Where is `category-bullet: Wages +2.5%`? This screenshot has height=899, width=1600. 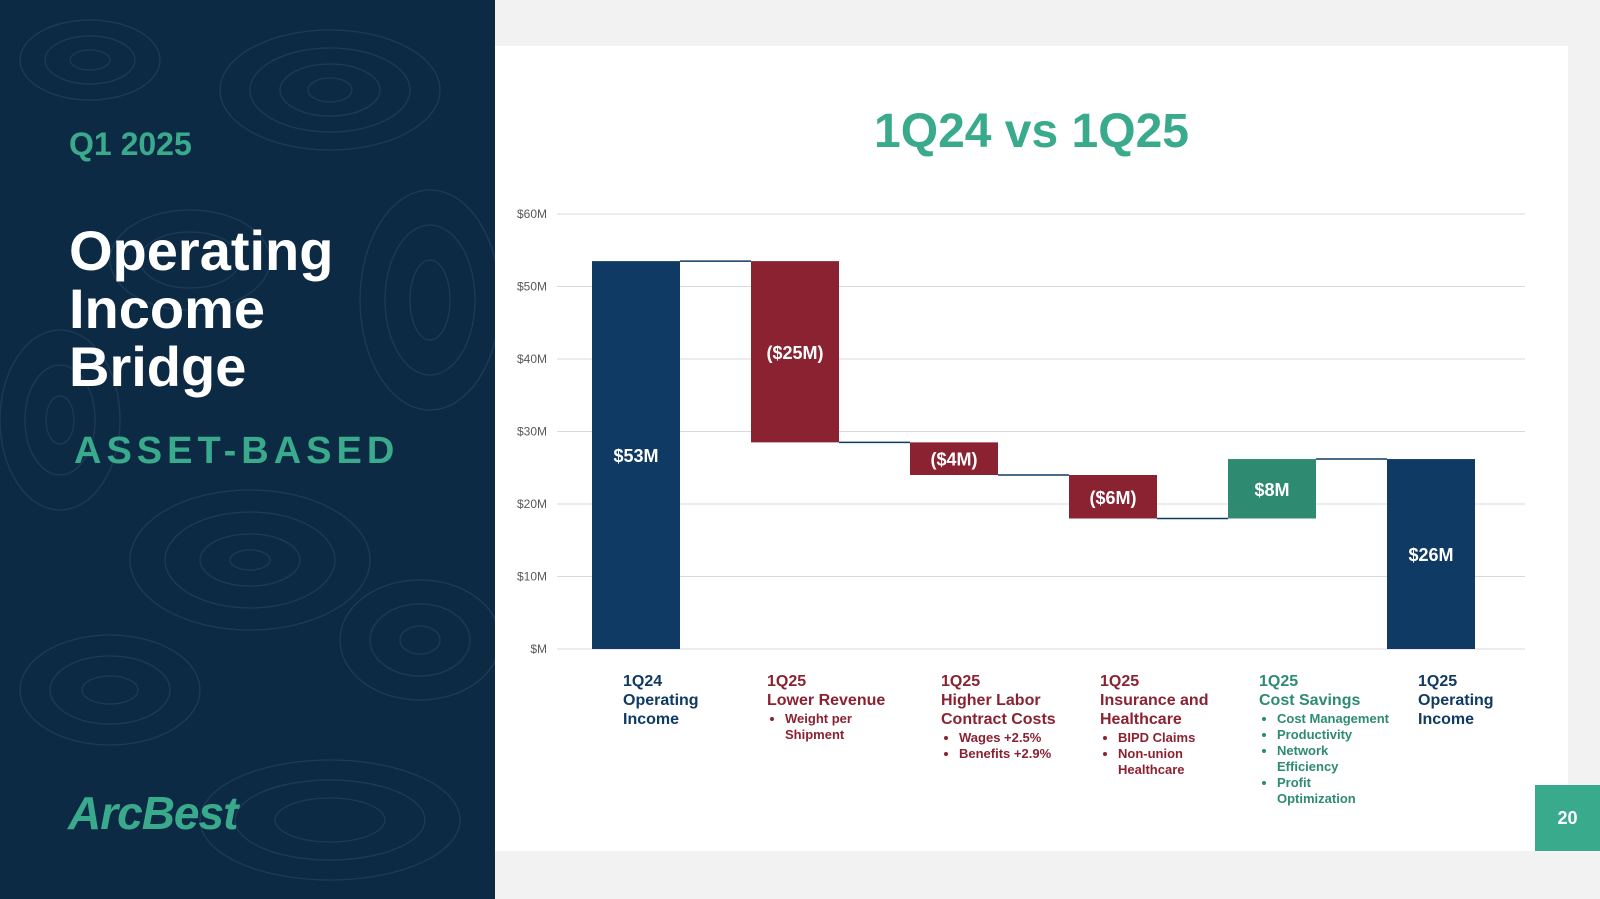 category-bullet: Wages +2.5% is located at coordinates (1007, 738).